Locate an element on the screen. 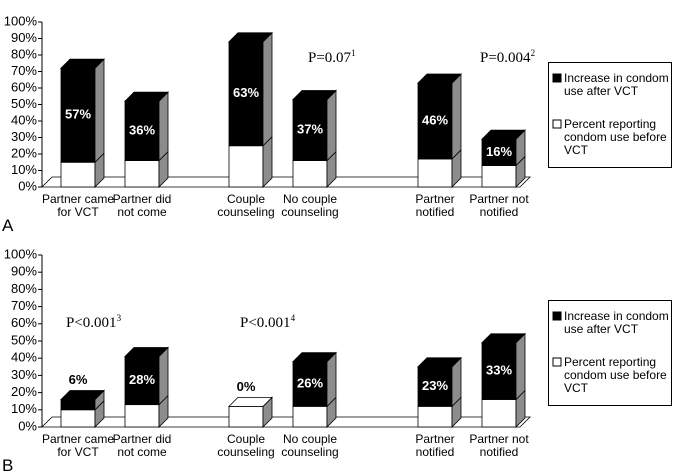 The width and height of the screenshot is (675, 476). annotation: P<0.0013 is located at coordinates (93, 322).